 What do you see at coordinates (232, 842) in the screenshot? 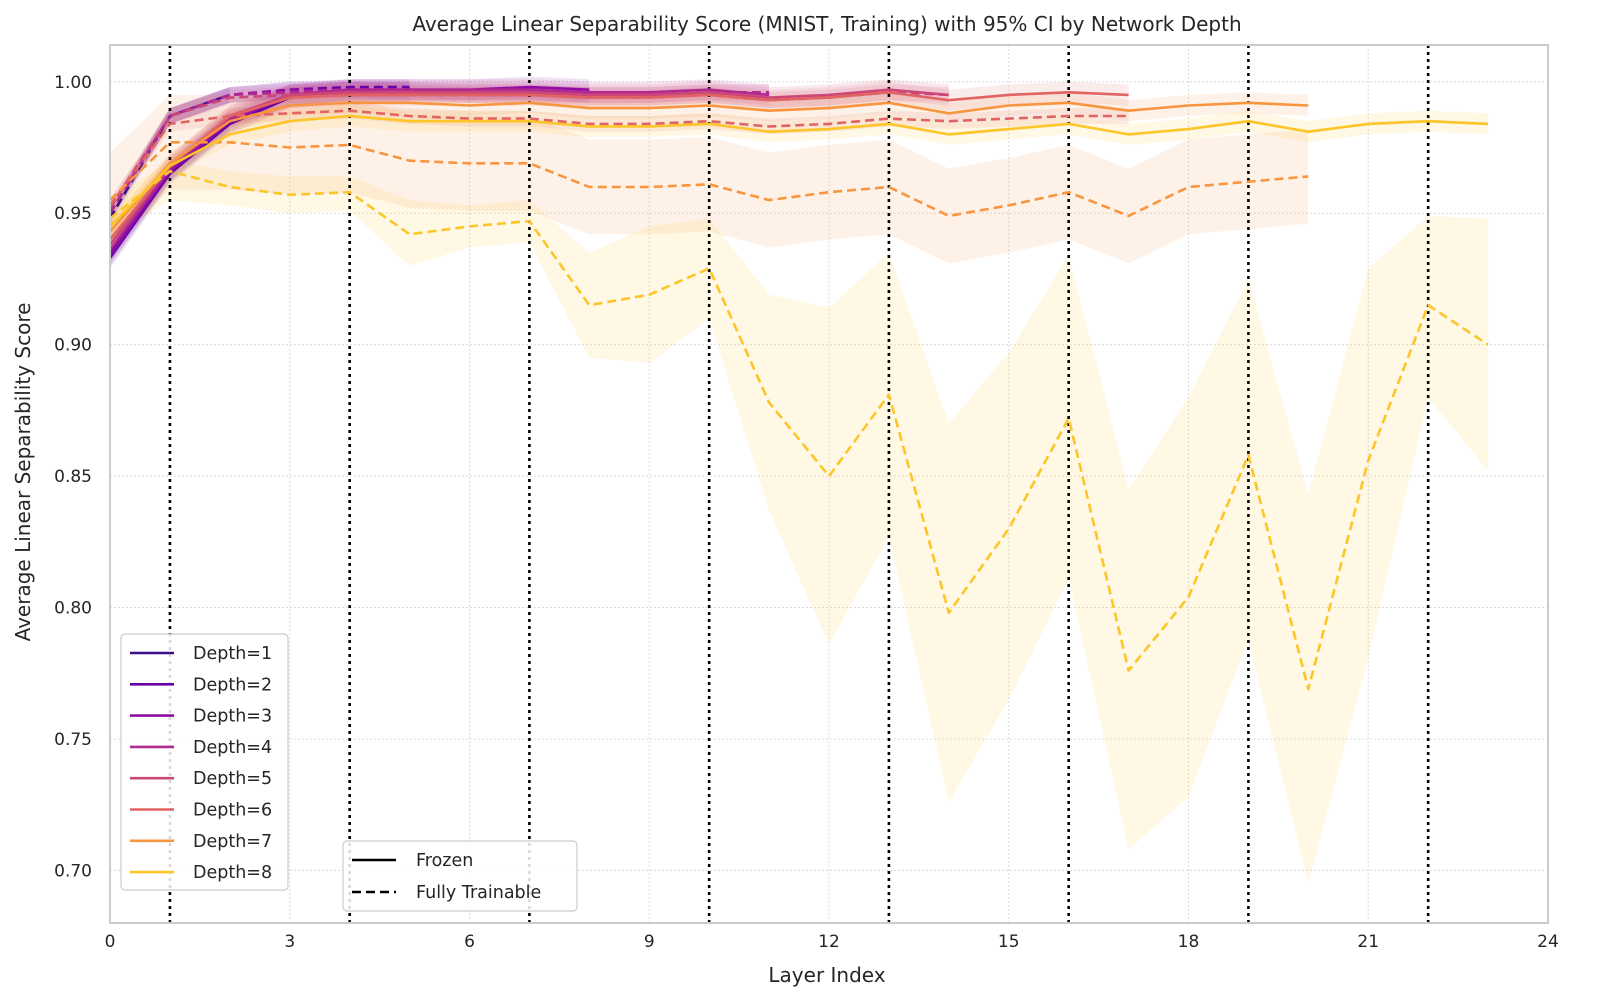
I see `legend-label: Depth=7` at bounding box center [232, 842].